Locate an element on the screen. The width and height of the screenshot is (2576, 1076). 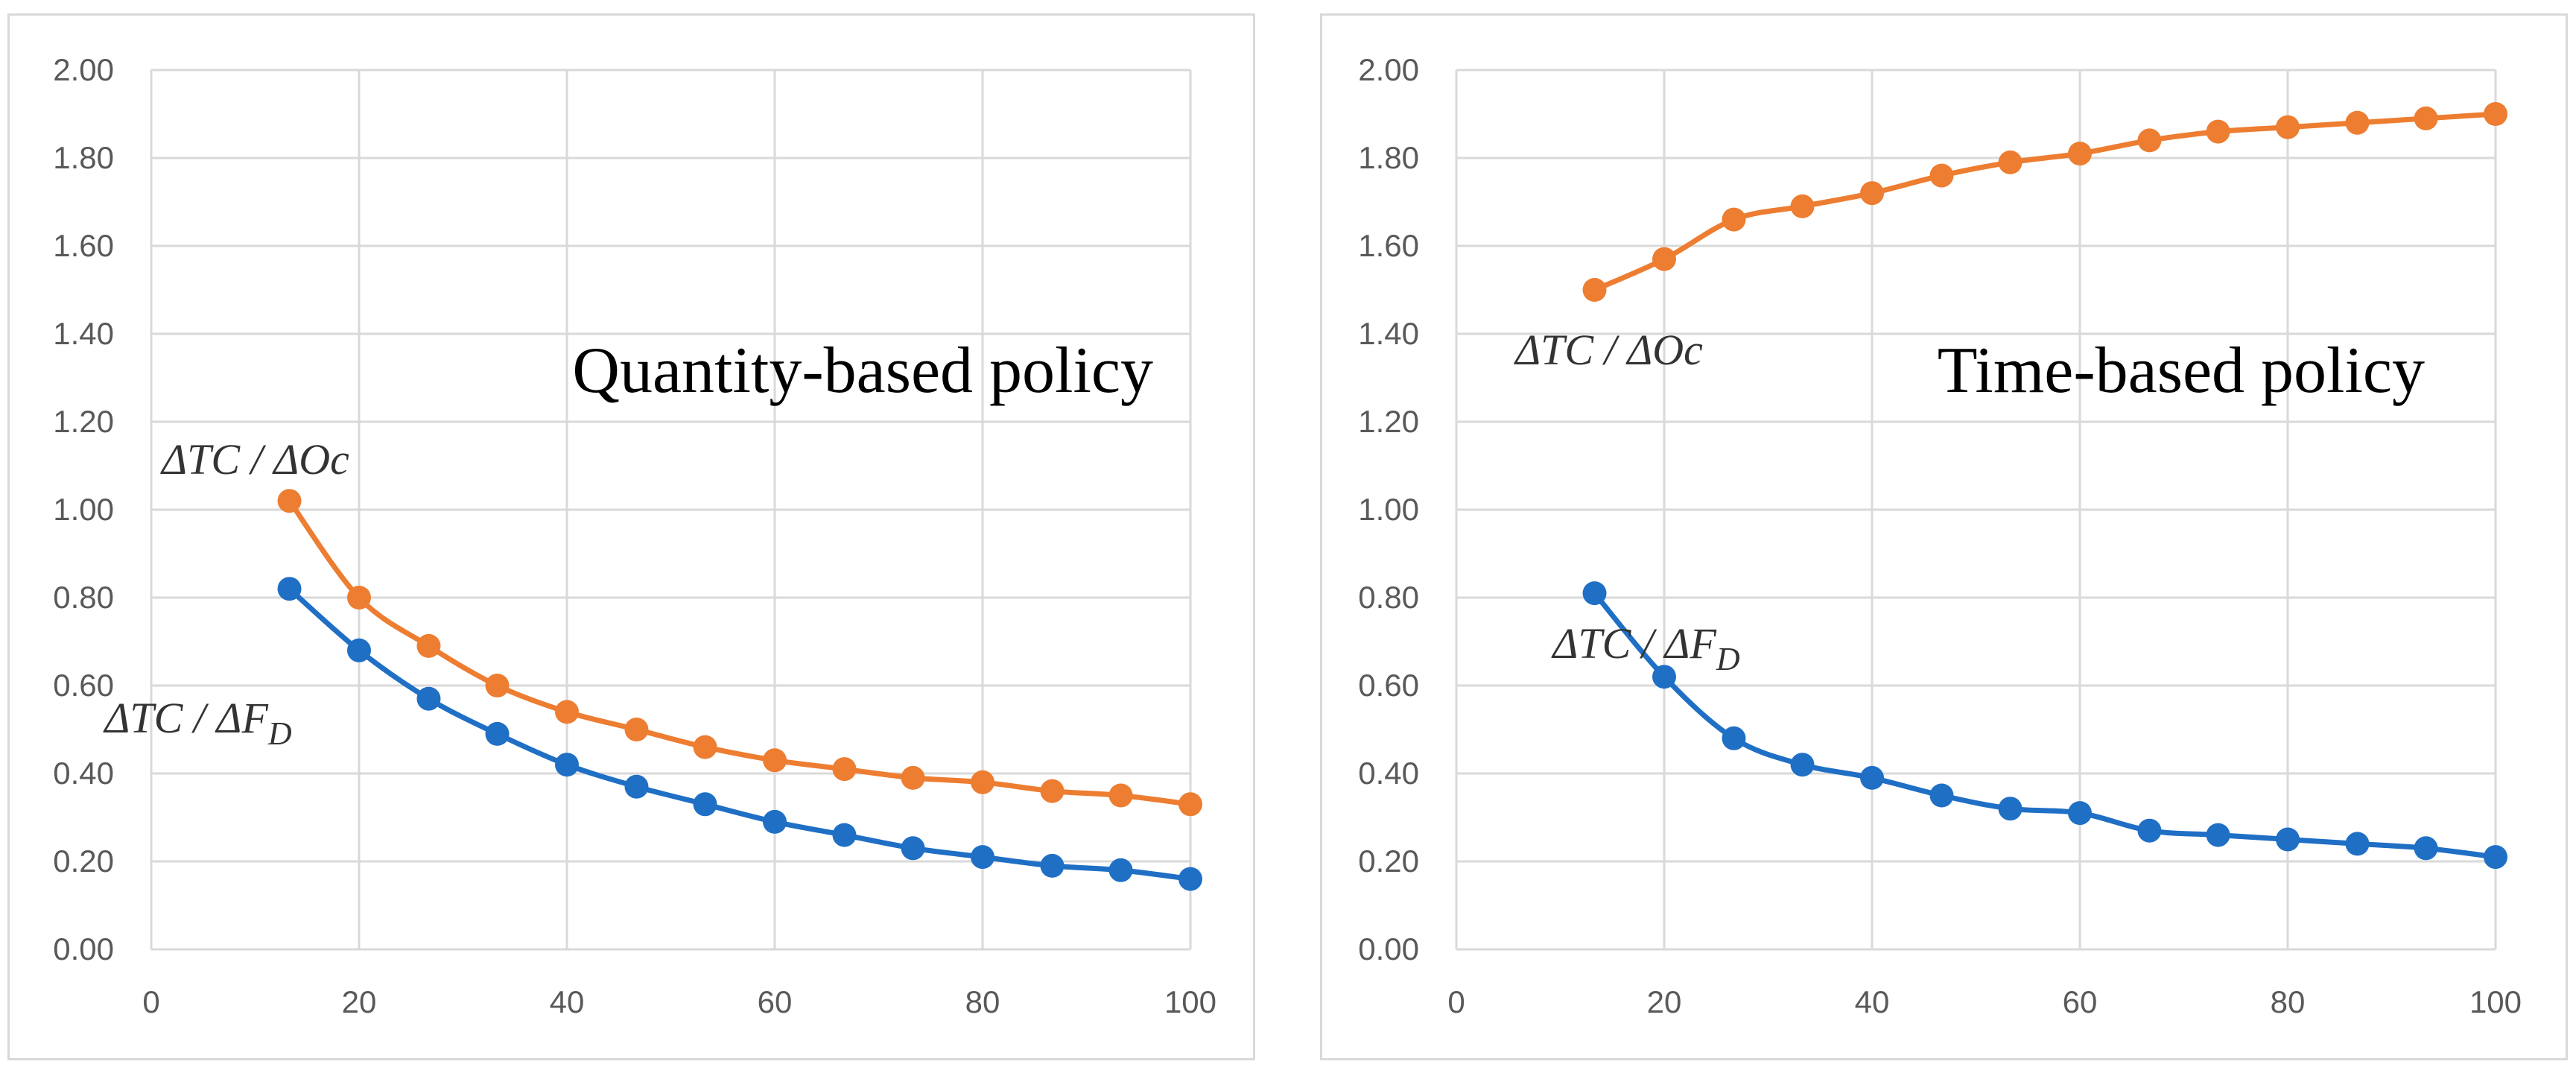
chart-title: Quantity-based policy is located at coordinates (862, 371).